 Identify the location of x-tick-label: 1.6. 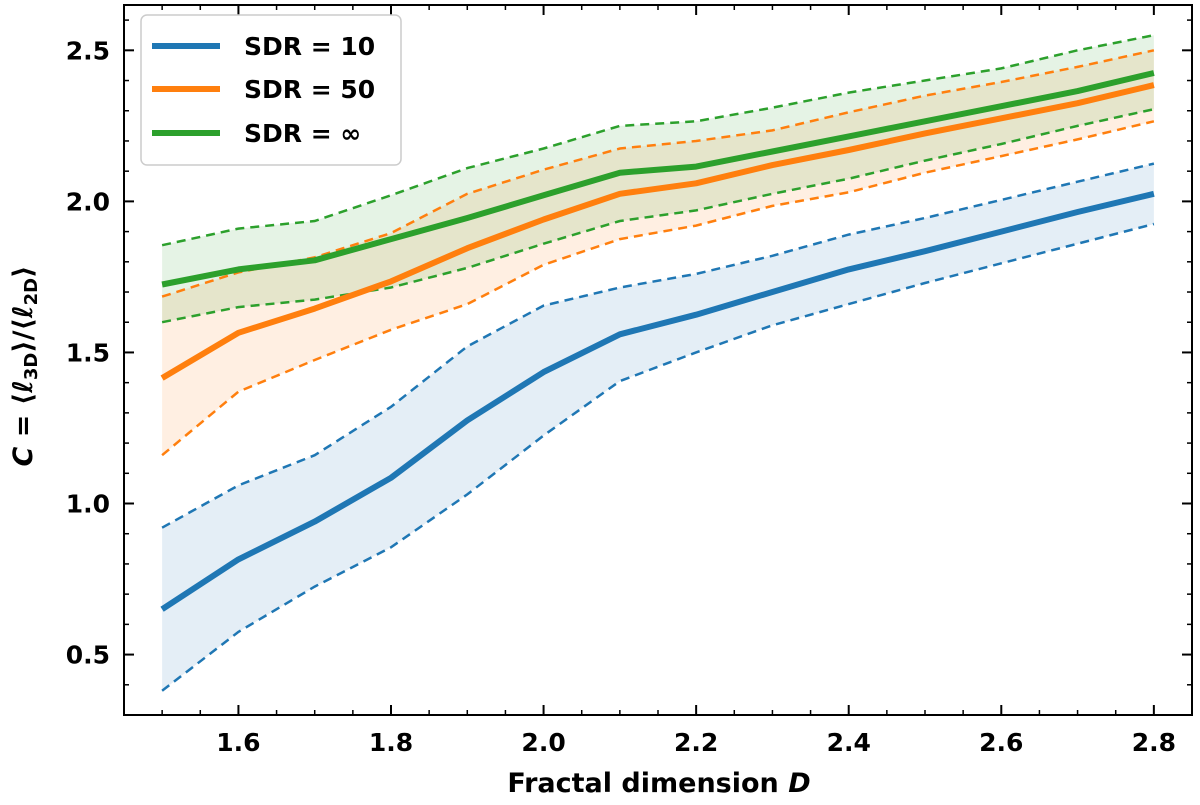
(238, 742).